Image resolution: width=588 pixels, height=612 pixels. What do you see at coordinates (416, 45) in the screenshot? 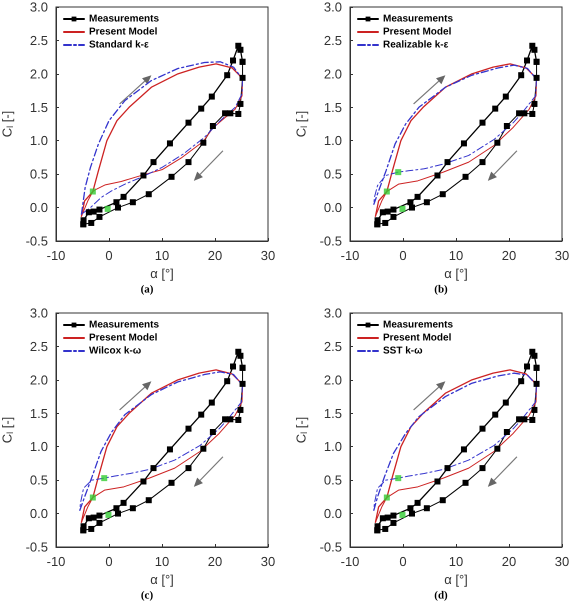
I see `legend-label: Realizable k-ε` at bounding box center [416, 45].